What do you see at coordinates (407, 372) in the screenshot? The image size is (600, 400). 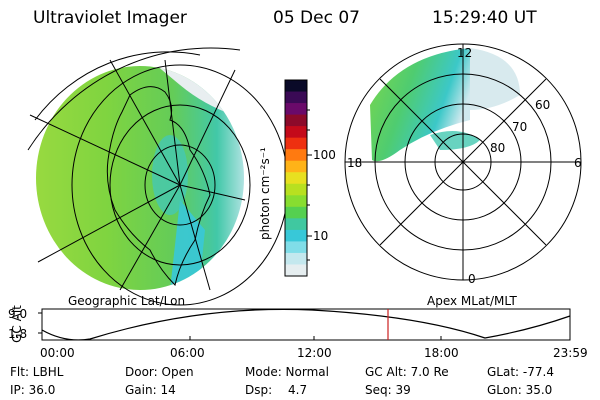 I see `gc-alt-info: GC Alt: 7.0 Re` at bounding box center [407, 372].